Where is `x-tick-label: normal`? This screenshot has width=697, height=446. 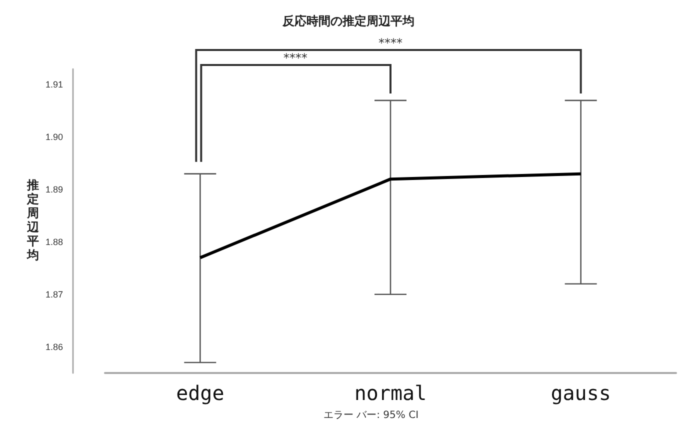
x-tick-label: normal is located at coordinates (390, 393).